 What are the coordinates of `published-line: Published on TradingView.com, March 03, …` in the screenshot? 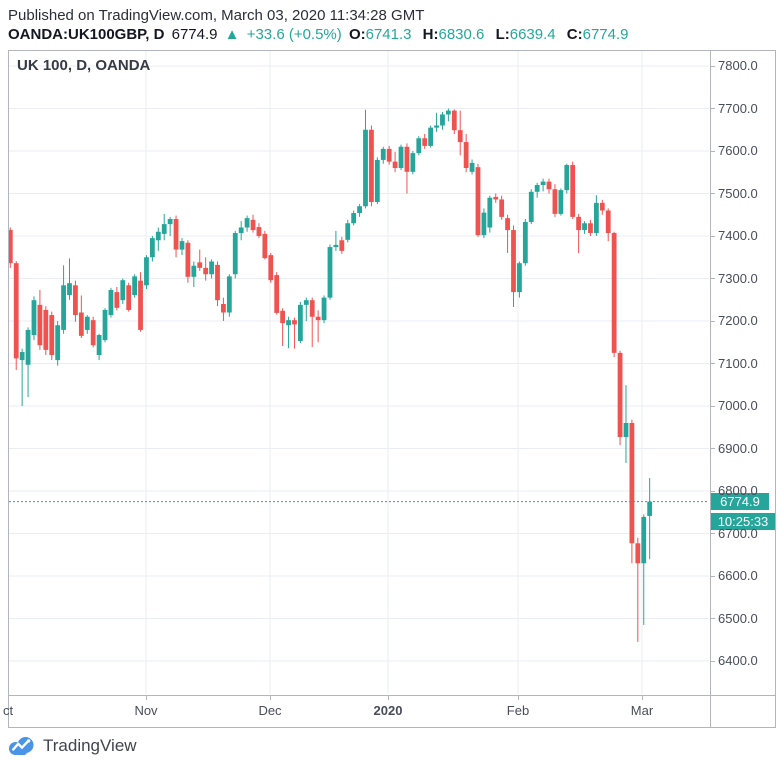 It's located at (216, 15).